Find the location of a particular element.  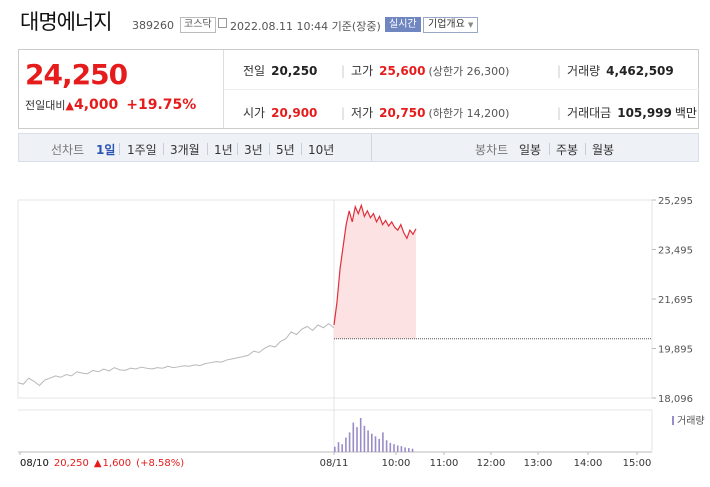

lower-limit: (하한가 14,200) is located at coordinates (469, 113).